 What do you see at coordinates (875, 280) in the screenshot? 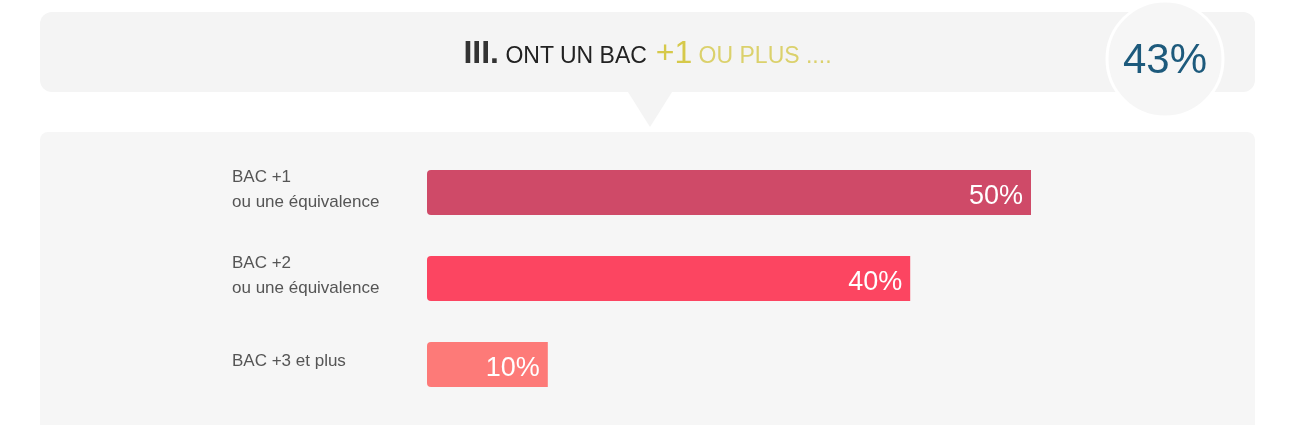
I see `data-label: 40%` at bounding box center [875, 280].